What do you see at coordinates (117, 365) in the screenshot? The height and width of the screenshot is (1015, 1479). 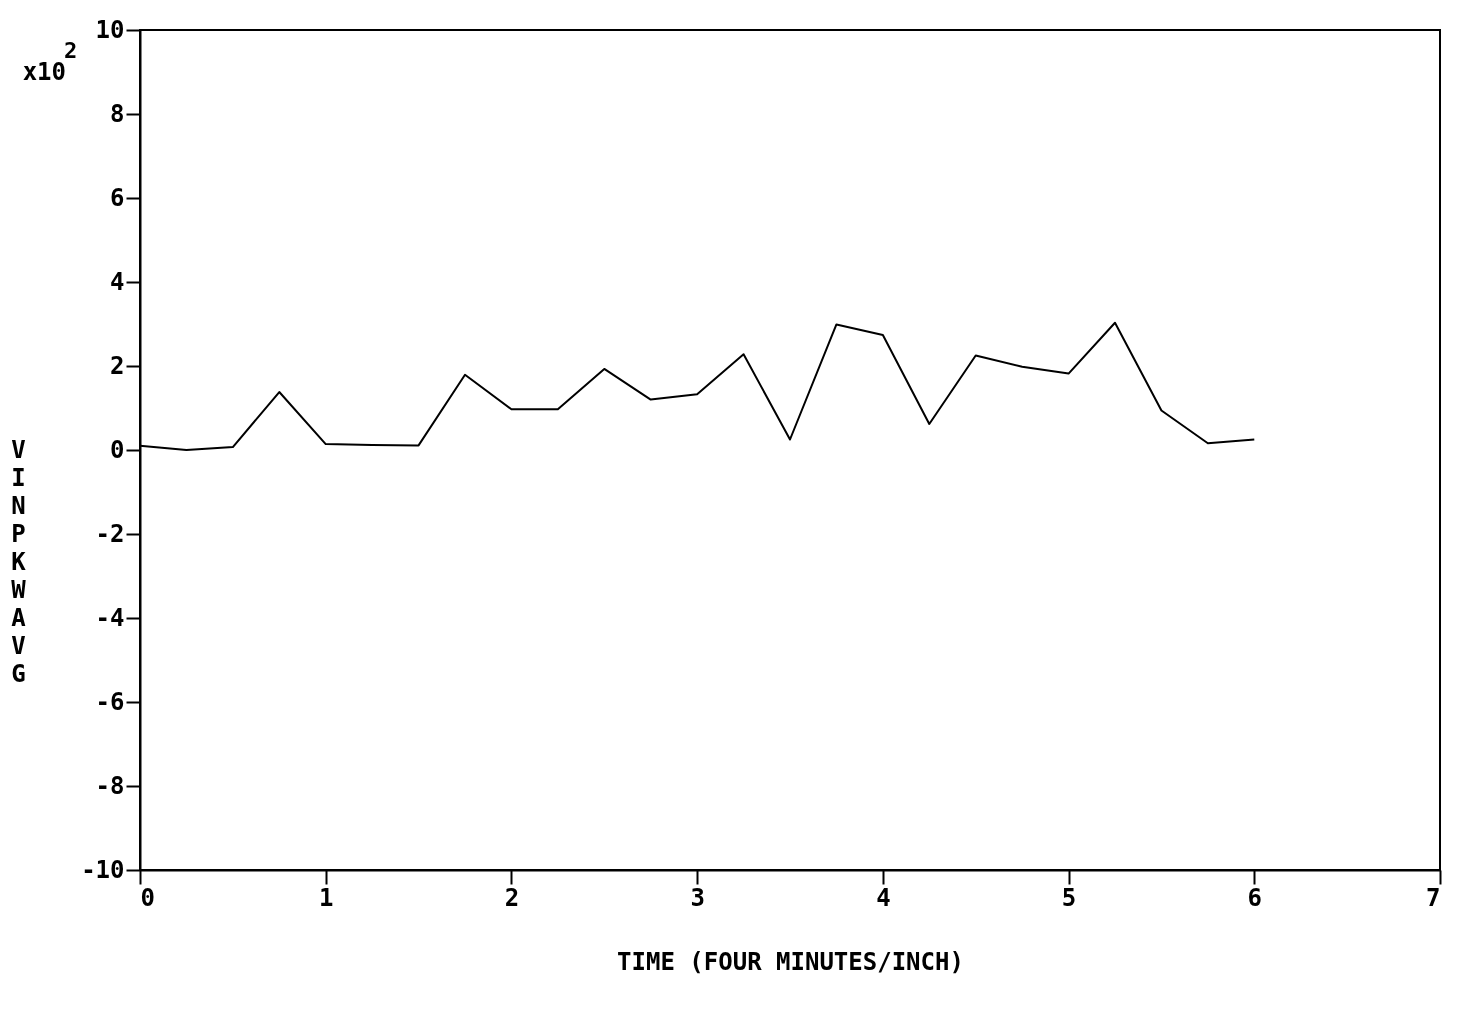 I see `y-tick-label: 2` at bounding box center [117, 365].